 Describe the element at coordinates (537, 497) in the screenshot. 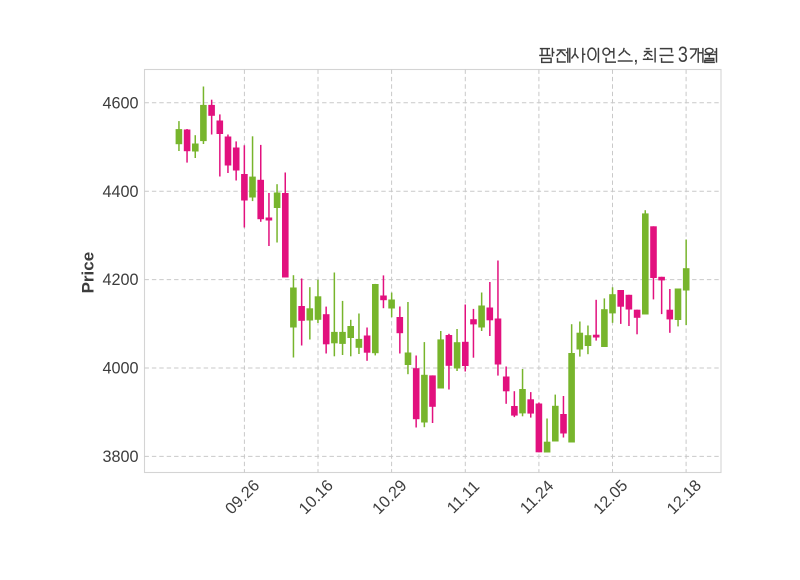

I see `svg-text: 11.24` at that location.